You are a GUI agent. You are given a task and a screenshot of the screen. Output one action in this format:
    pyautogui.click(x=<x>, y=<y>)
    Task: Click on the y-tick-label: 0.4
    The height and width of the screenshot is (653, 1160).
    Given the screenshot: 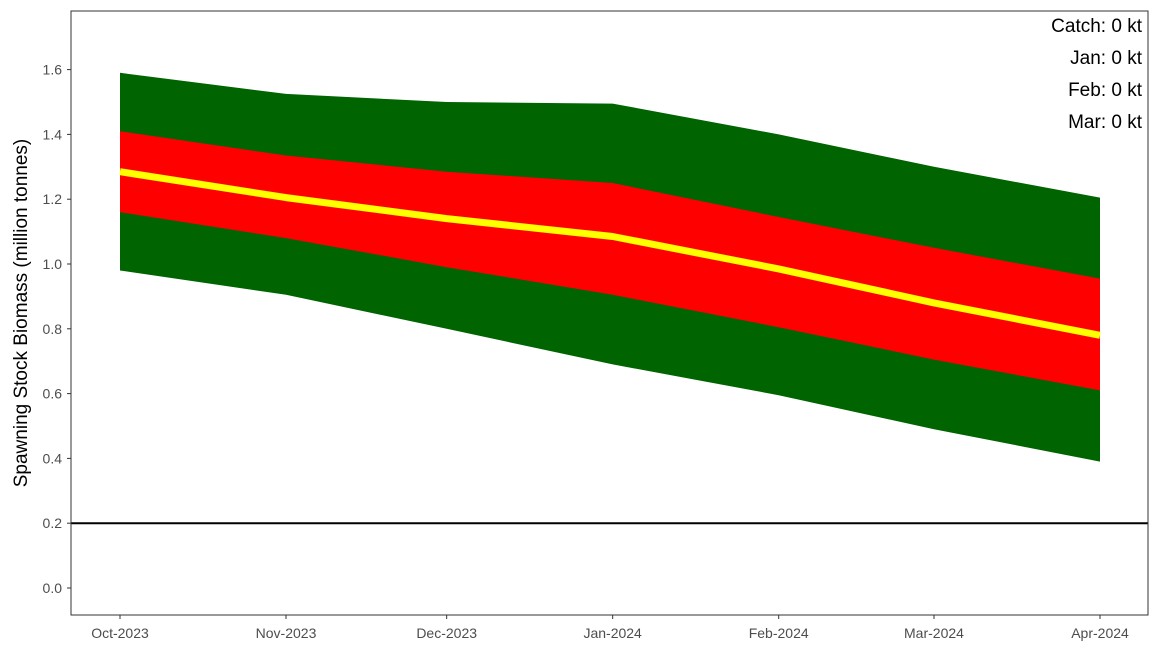 What is the action you would take?
    pyautogui.click(x=53, y=458)
    